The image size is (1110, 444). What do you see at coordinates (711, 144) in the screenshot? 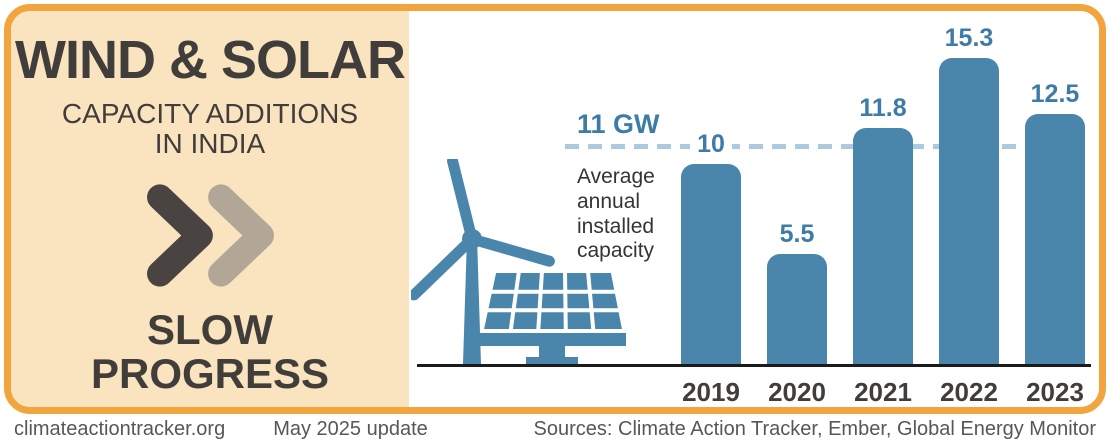
I see `bar-value-label: 10` at bounding box center [711, 144].